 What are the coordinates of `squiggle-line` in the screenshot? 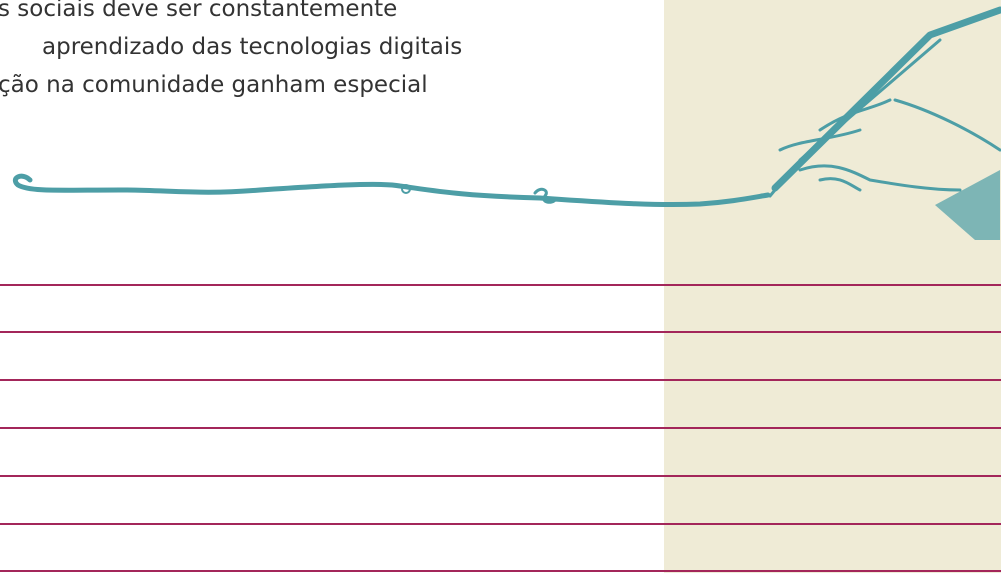 It's located at (391, 190).